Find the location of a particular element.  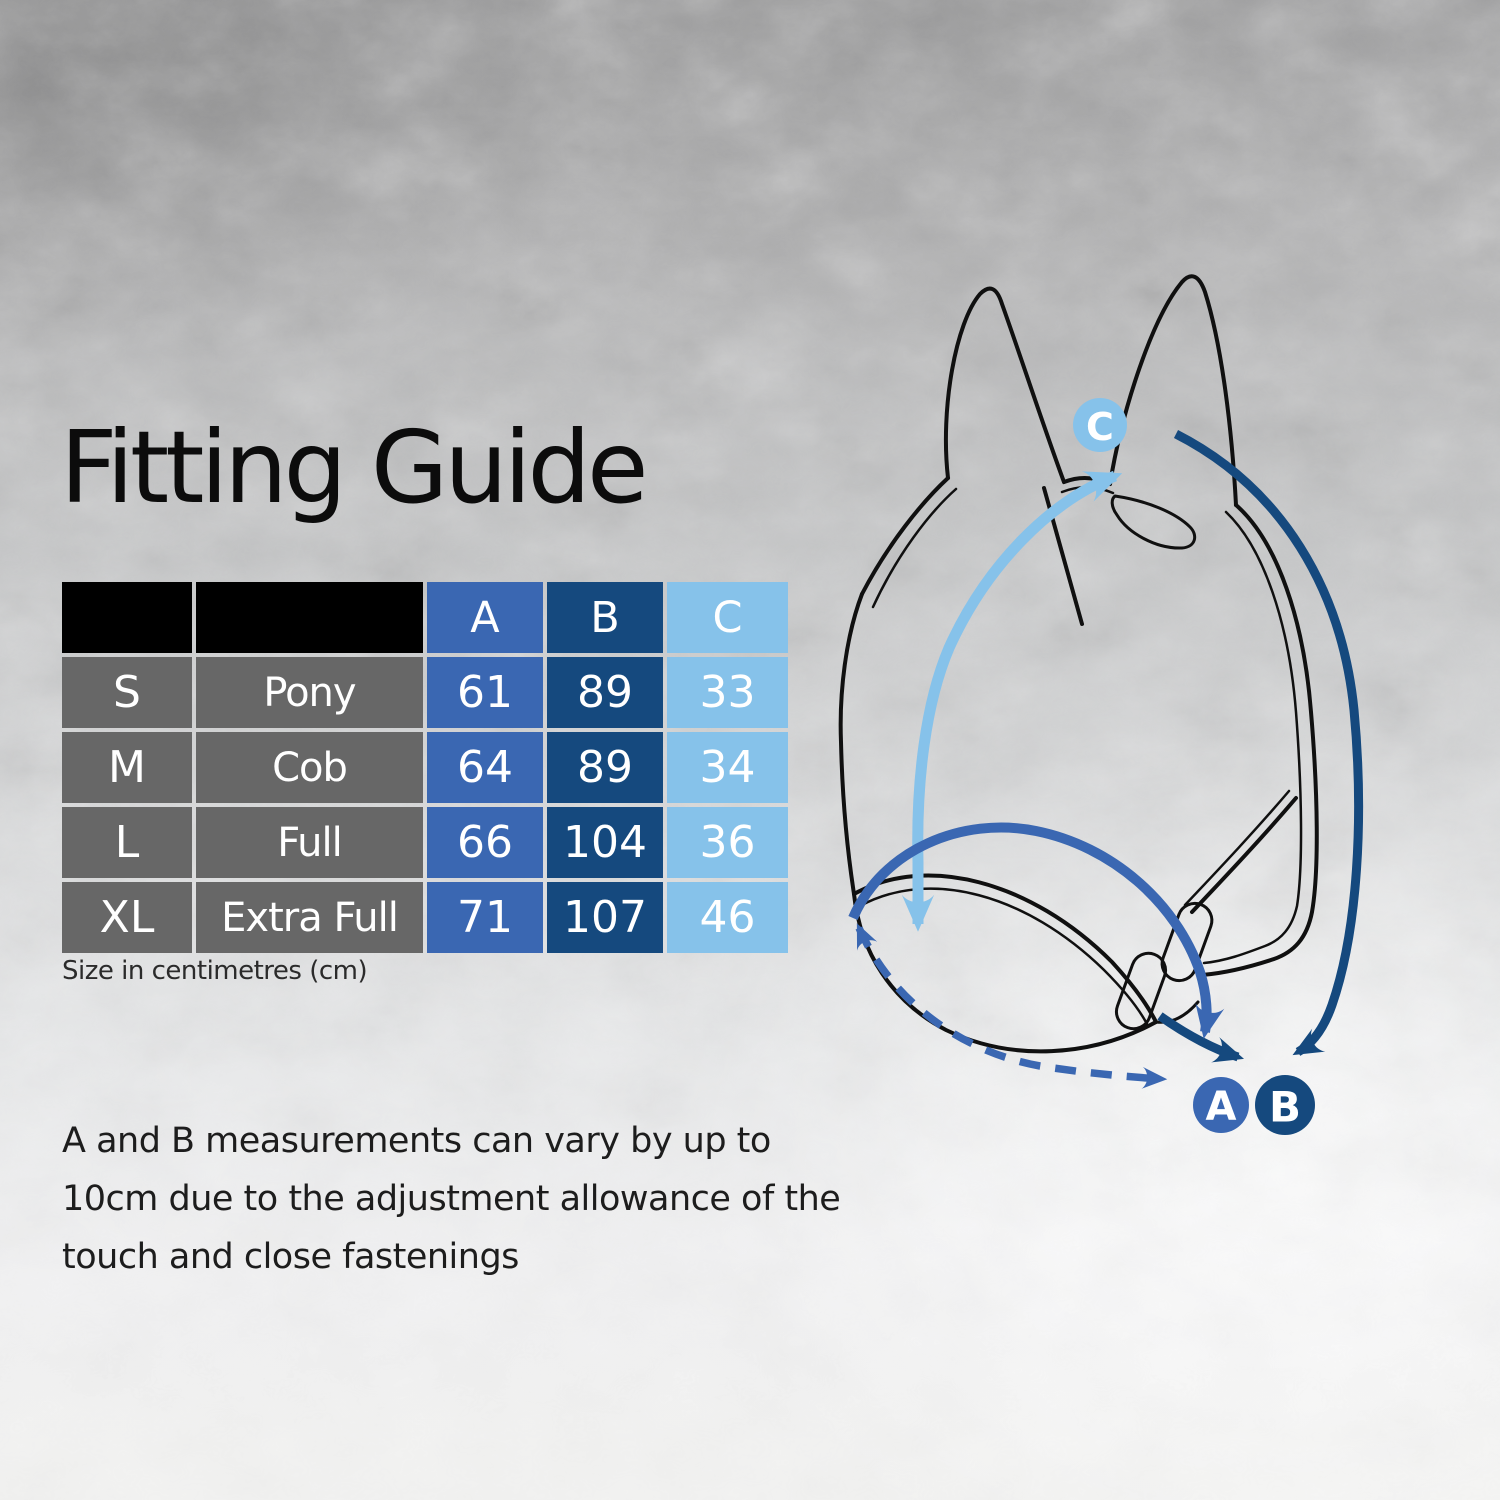

brow-piece is located at coordinates (1153, 522).